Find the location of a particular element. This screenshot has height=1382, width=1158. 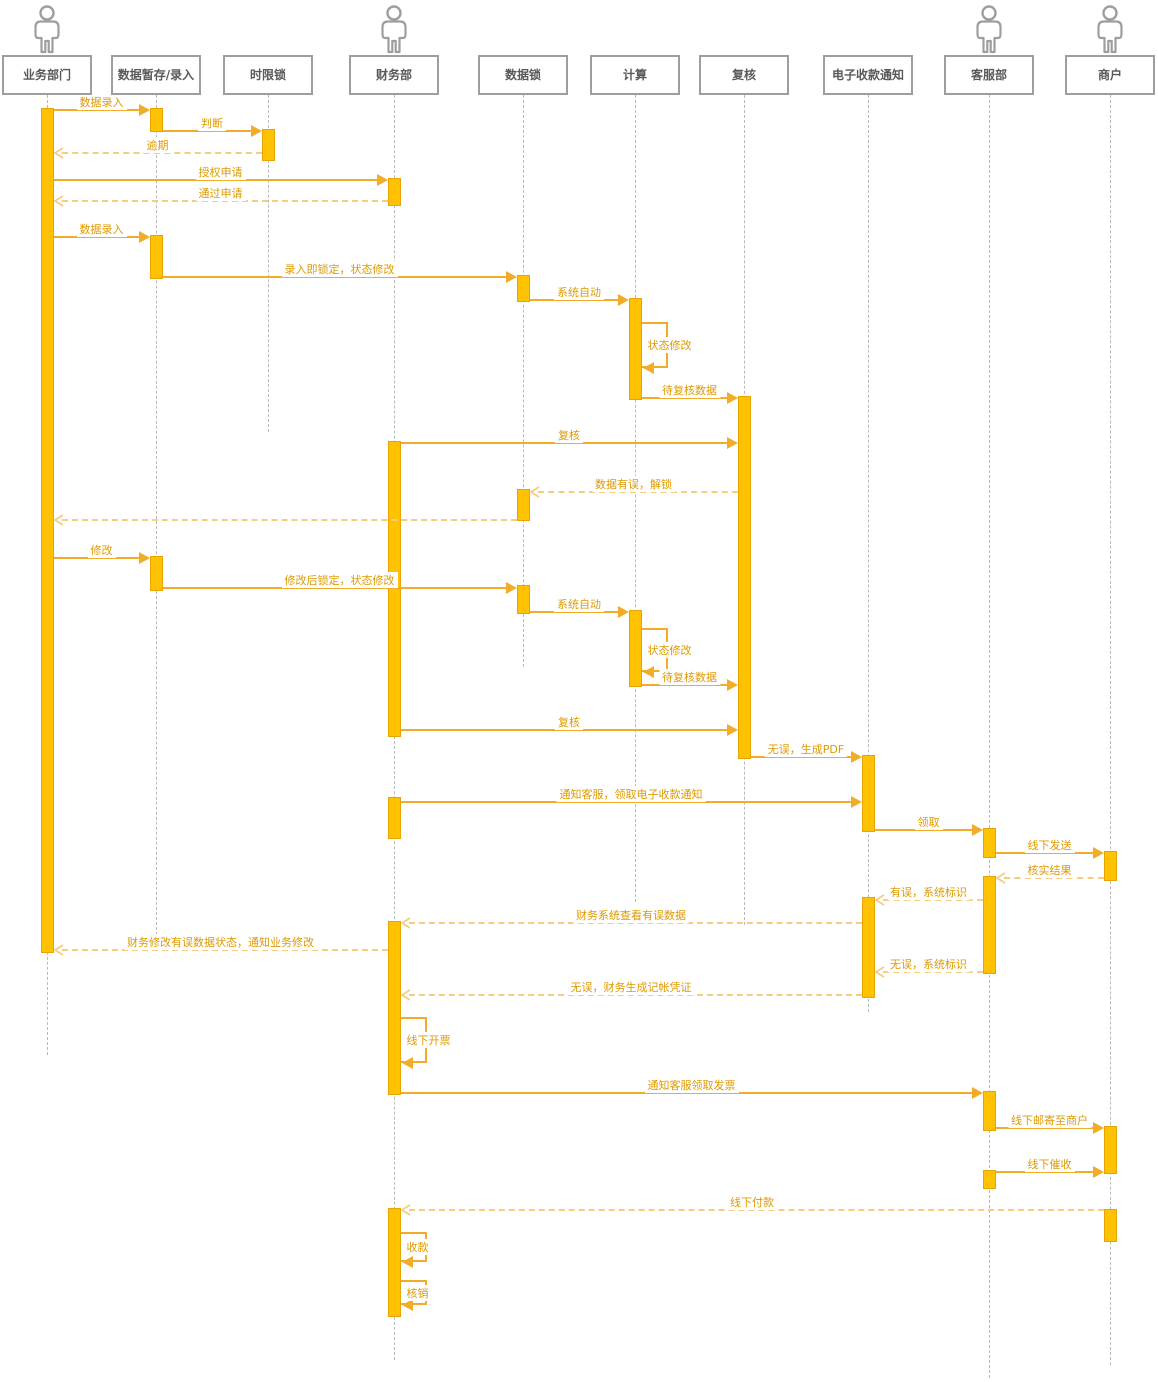

actor-box: 客服部 is located at coordinates (989, 75).